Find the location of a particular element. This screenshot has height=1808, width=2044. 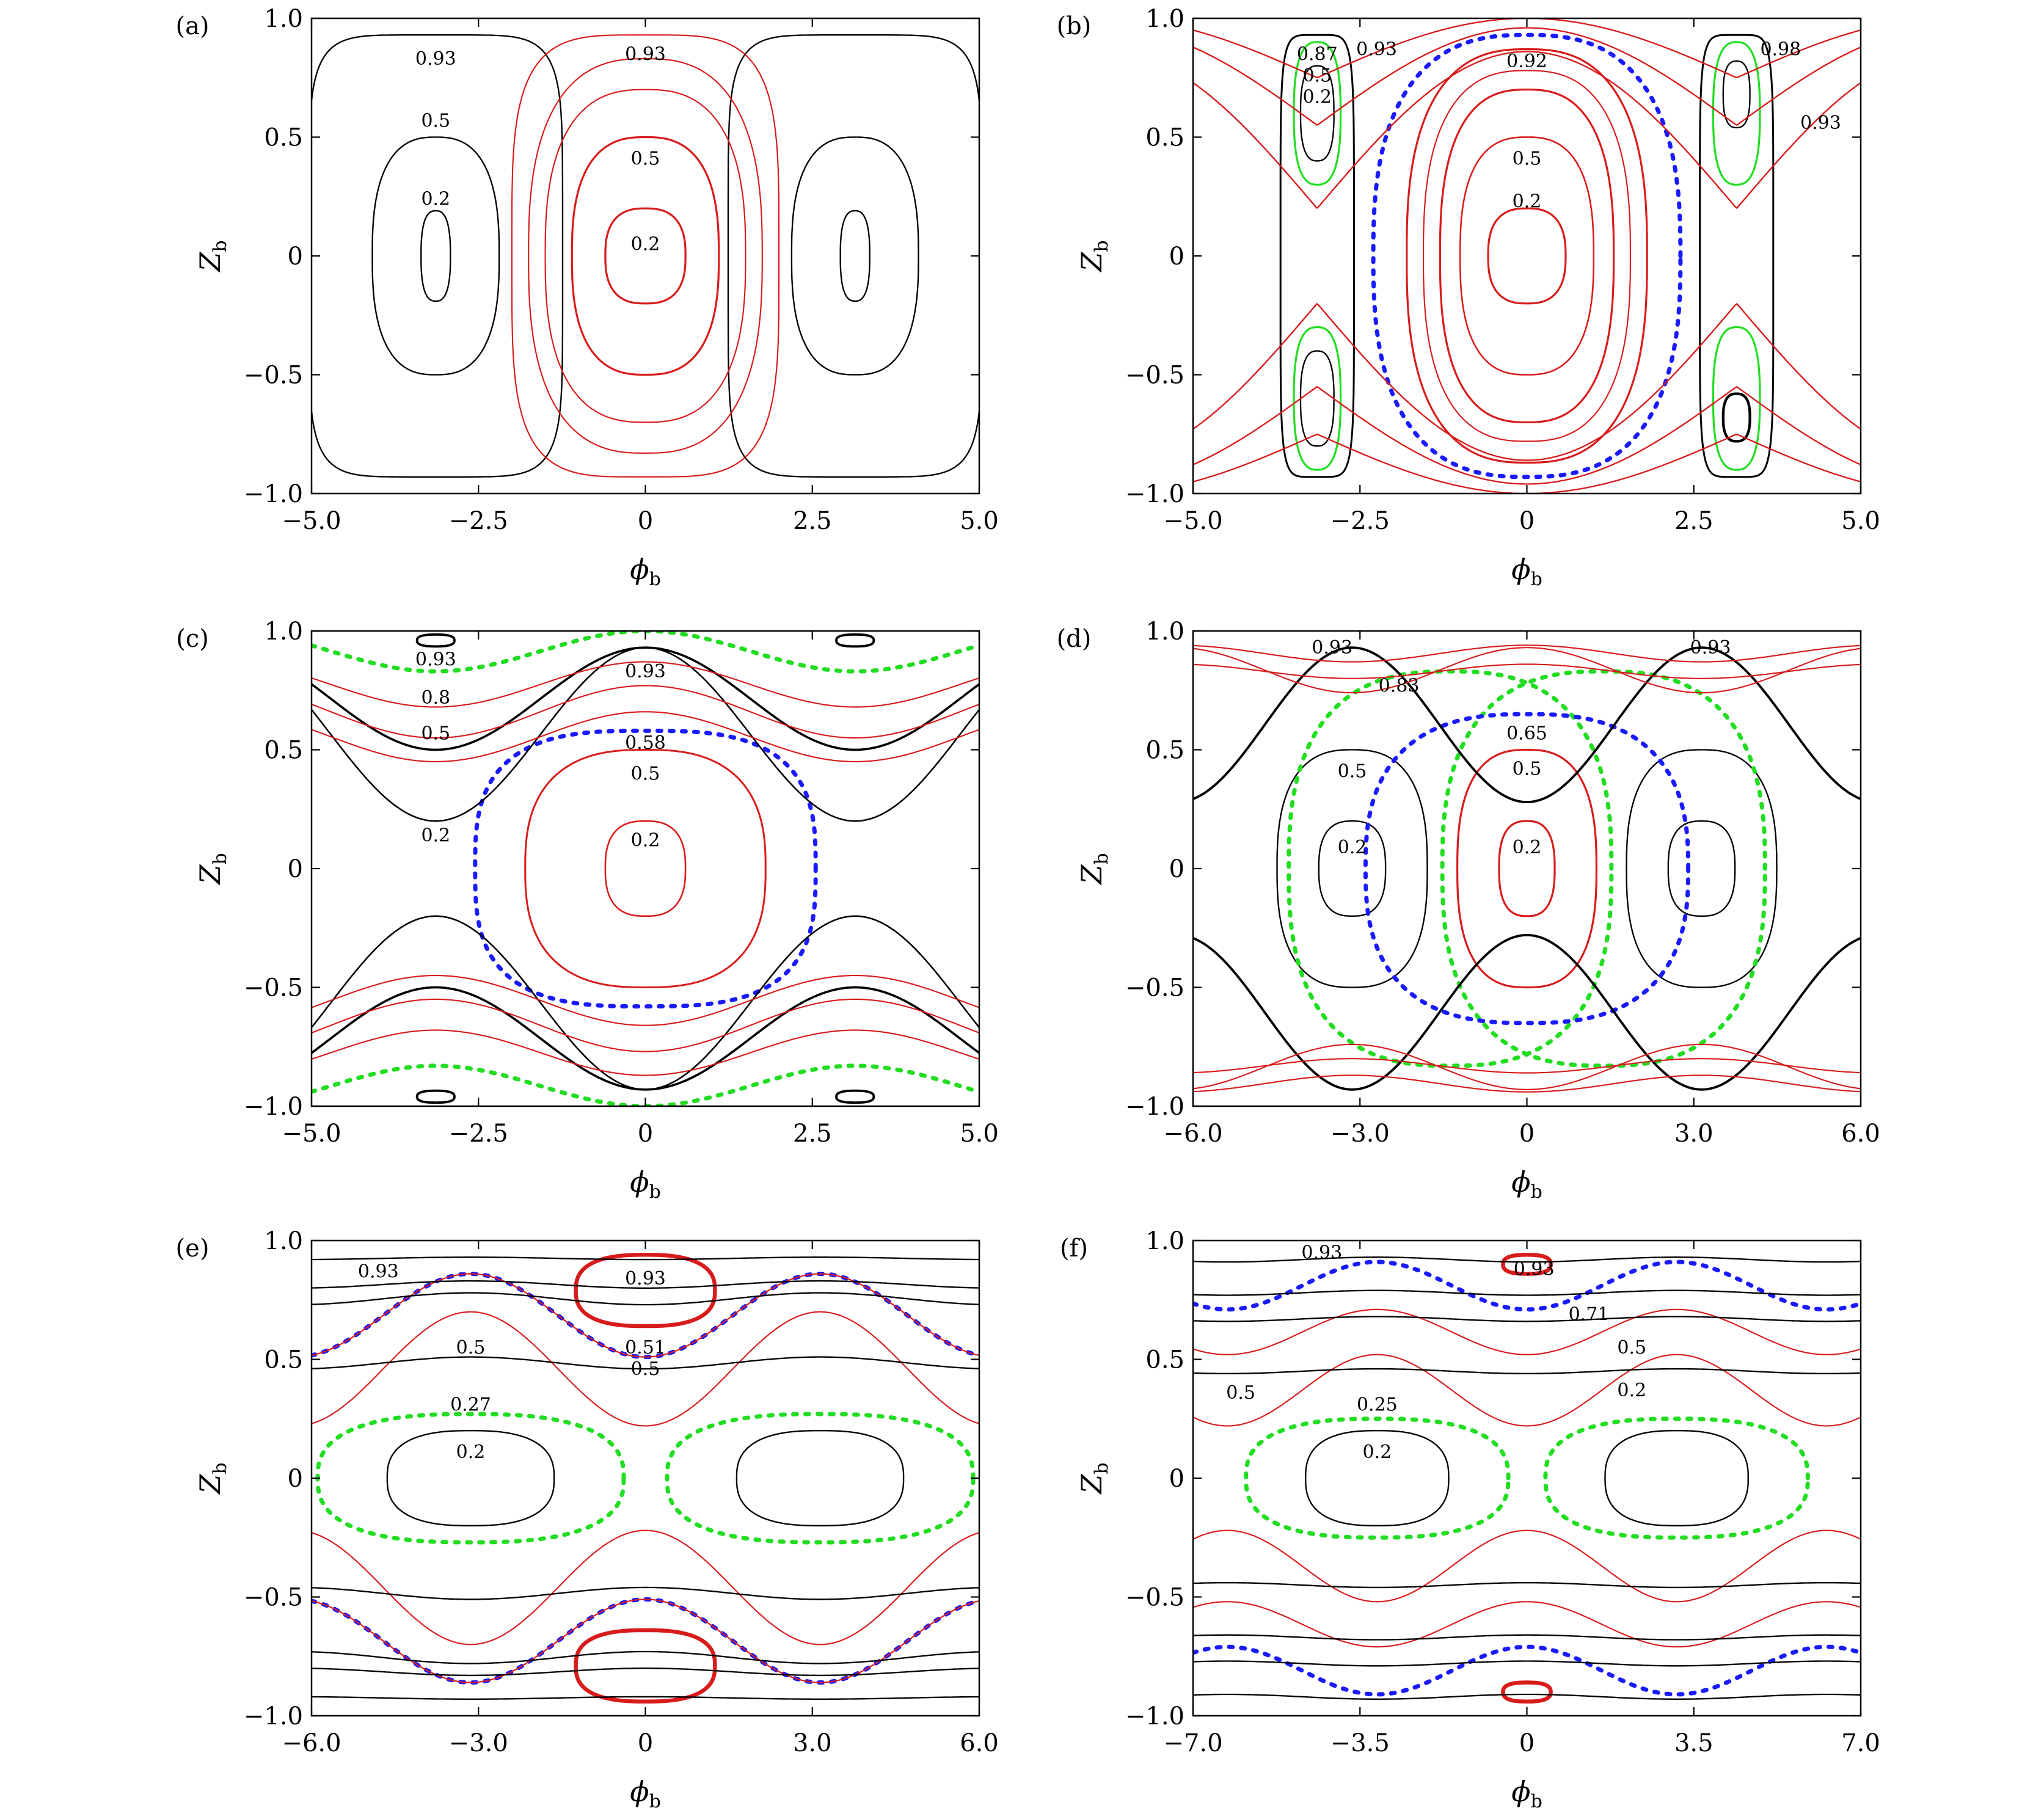

x-tick-label: −2.5 is located at coordinates (479, 1134).